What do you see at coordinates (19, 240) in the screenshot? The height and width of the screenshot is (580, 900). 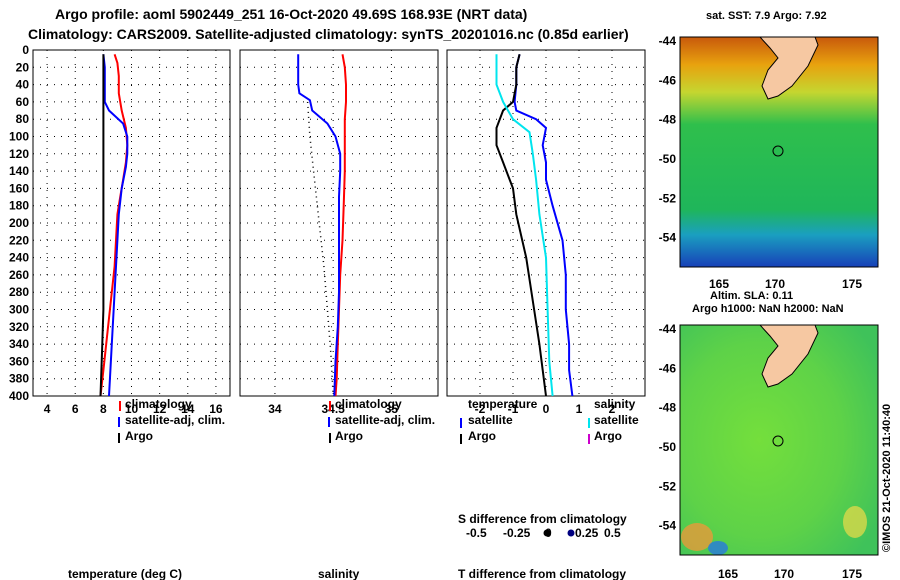 I see `depth-tick-label: 220` at bounding box center [19, 240].